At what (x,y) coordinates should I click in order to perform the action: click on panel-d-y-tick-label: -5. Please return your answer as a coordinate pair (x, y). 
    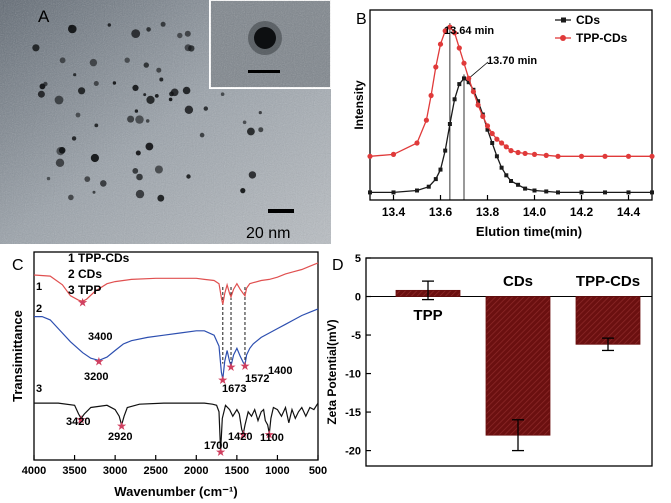
    Looking at the image, I should click on (356, 336).